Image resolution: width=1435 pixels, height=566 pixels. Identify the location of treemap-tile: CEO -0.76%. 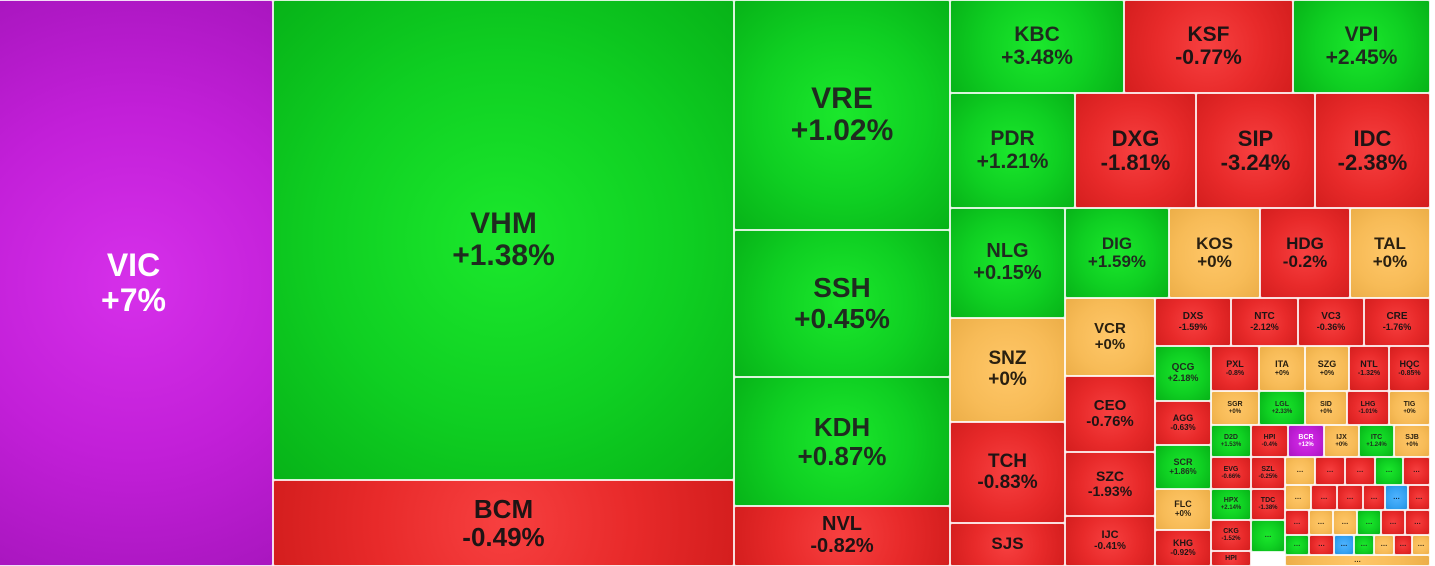
(1110, 414).